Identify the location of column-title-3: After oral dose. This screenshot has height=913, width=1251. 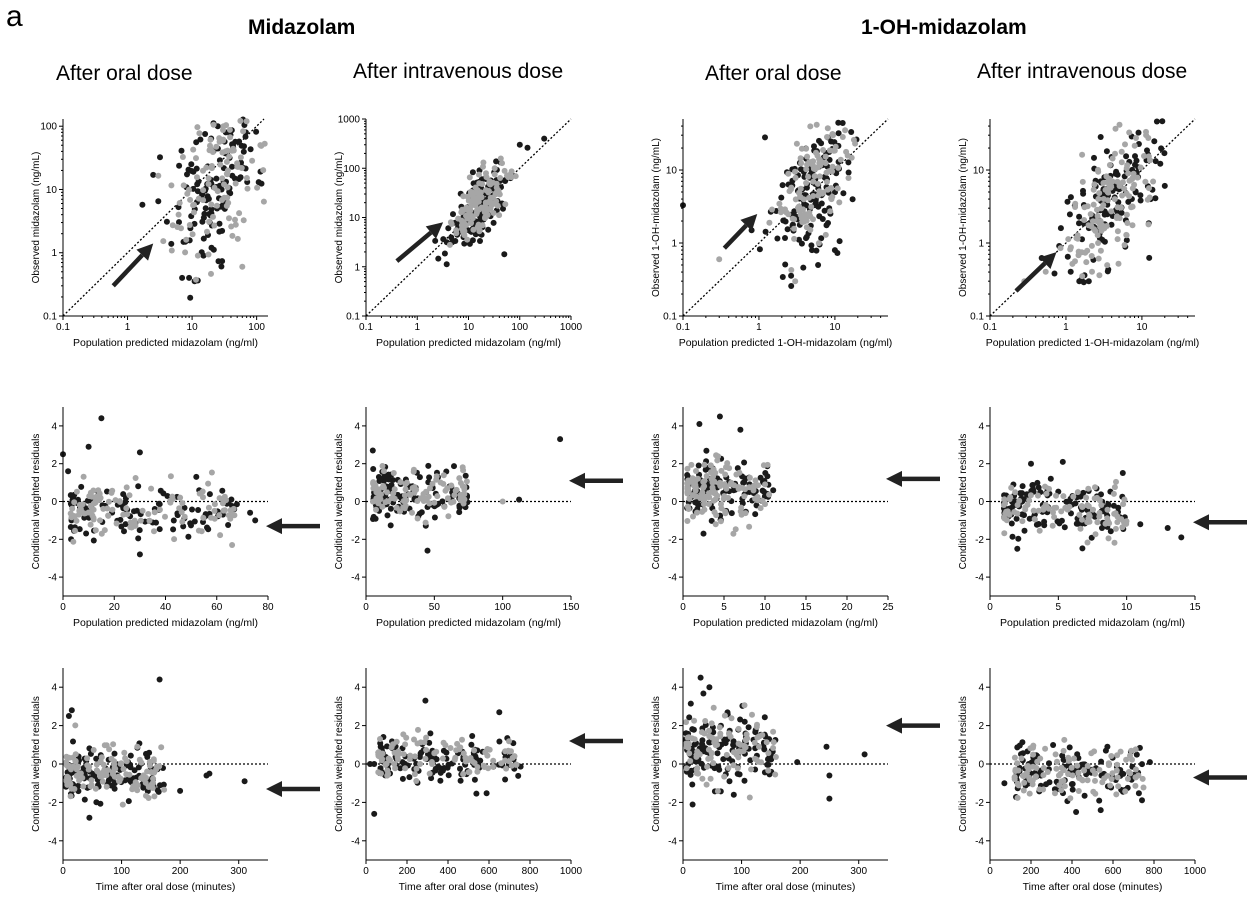
(773, 73).